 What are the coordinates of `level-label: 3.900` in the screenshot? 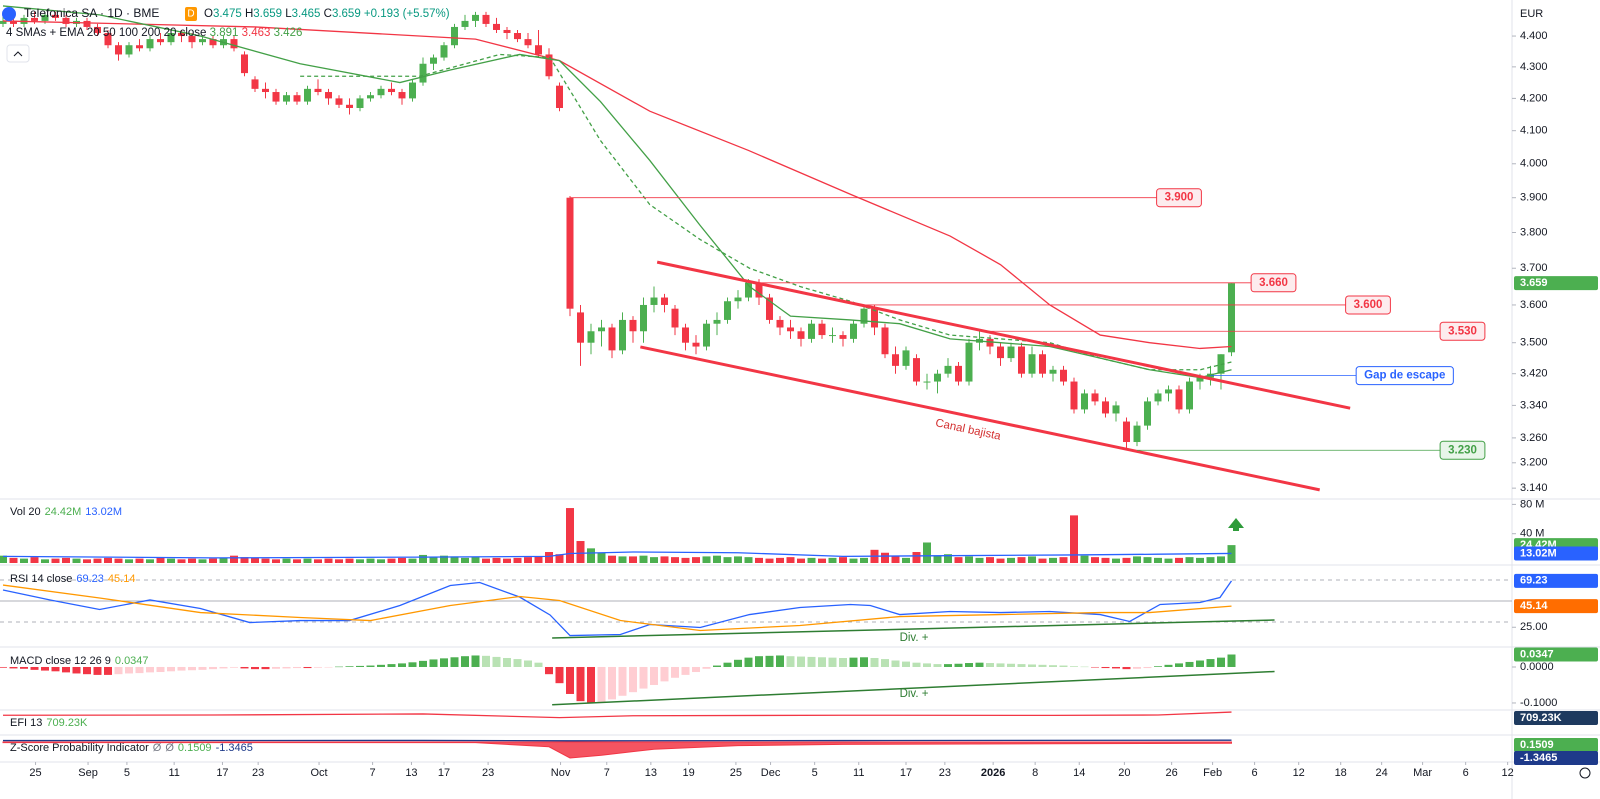 It's located at (1179, 198).